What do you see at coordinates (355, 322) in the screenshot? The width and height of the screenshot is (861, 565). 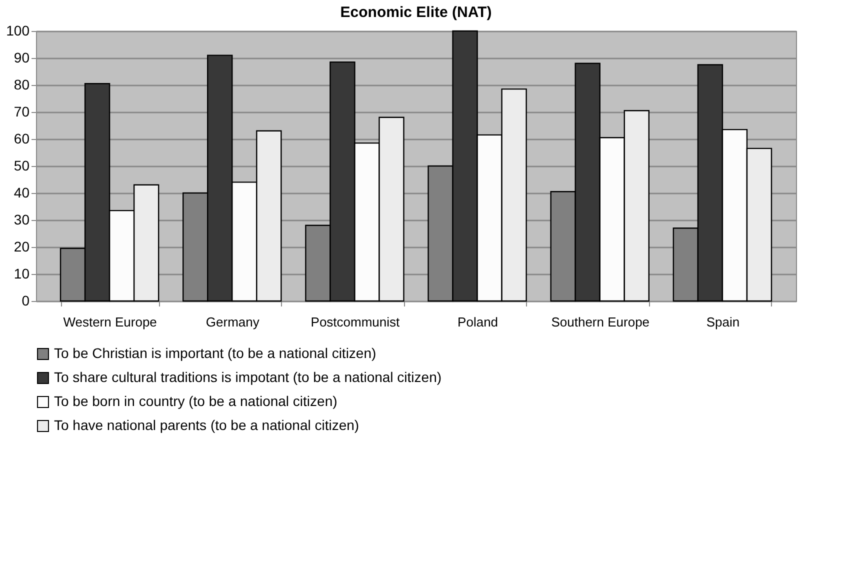 I see `x-tick-label: Postcommunist` at bounding box center [355, 322].